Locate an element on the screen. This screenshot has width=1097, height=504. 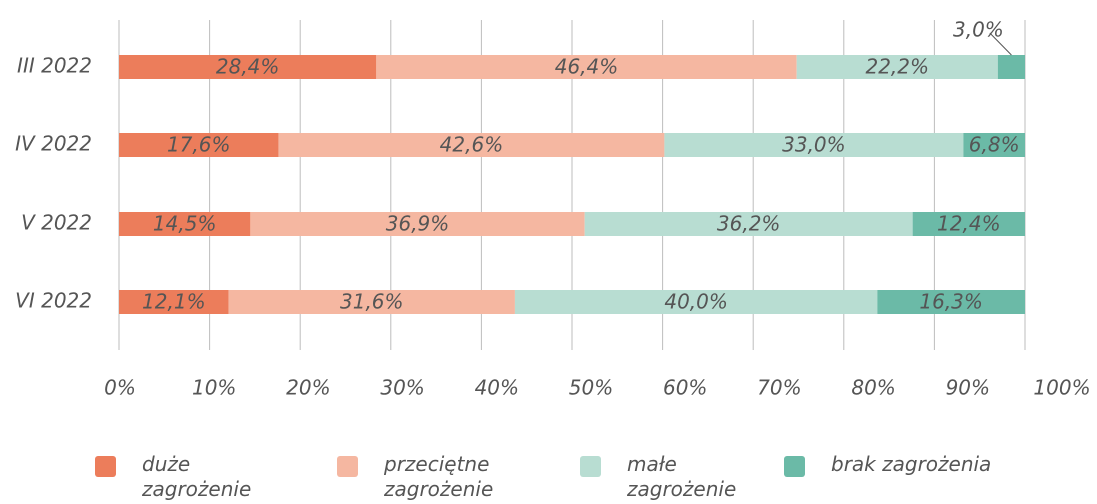
value-label: 6,8% is located at coordinates (994, 145).